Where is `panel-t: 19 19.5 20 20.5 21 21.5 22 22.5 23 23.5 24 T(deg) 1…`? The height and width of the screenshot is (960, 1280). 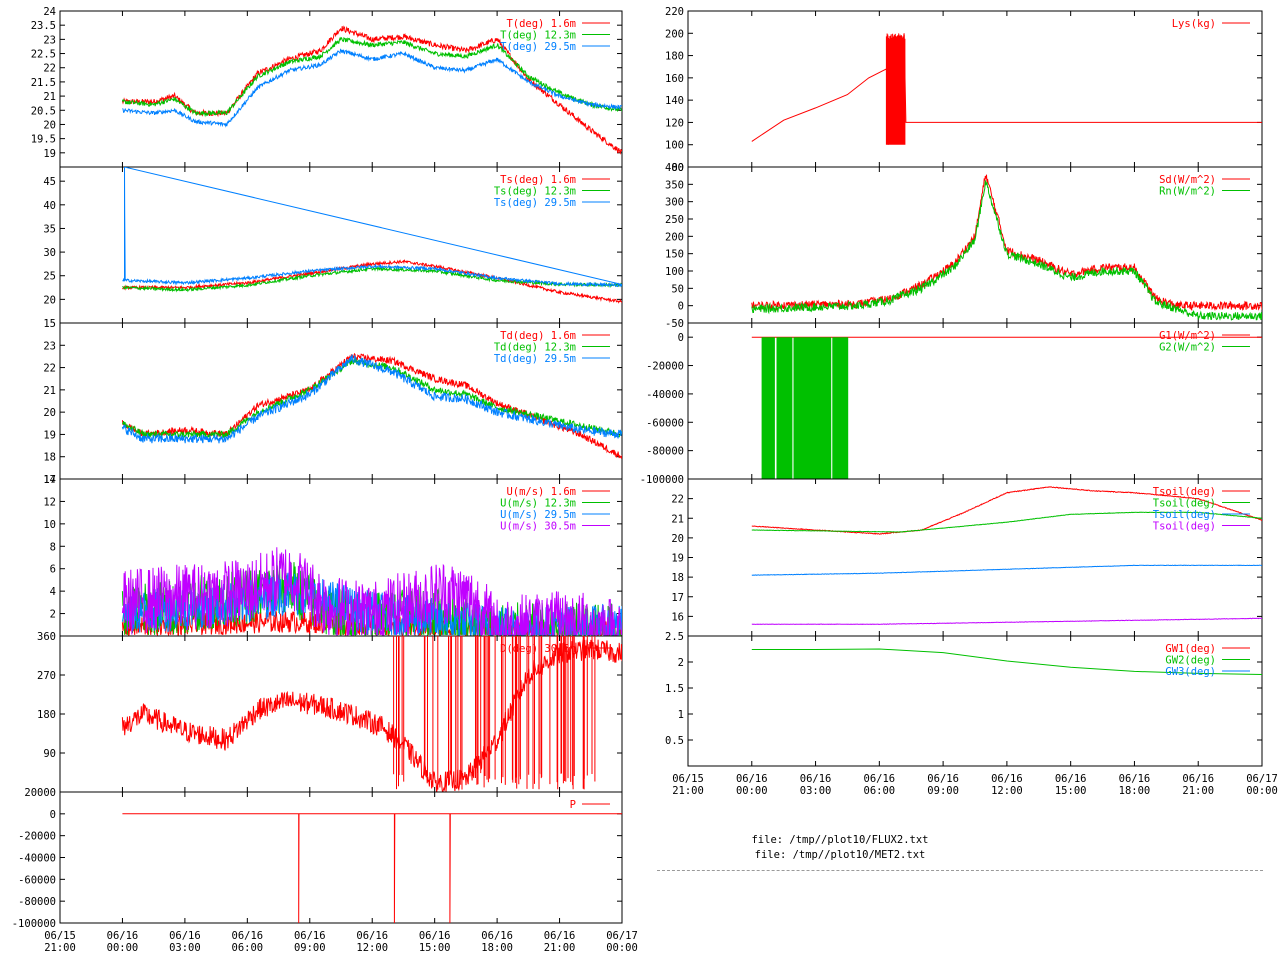 panel-t: 19 19.5 20 20.5 21 21.5 22 22.5 23 23.5 24 T(deg) 1… is located at coordinates (327, 87).